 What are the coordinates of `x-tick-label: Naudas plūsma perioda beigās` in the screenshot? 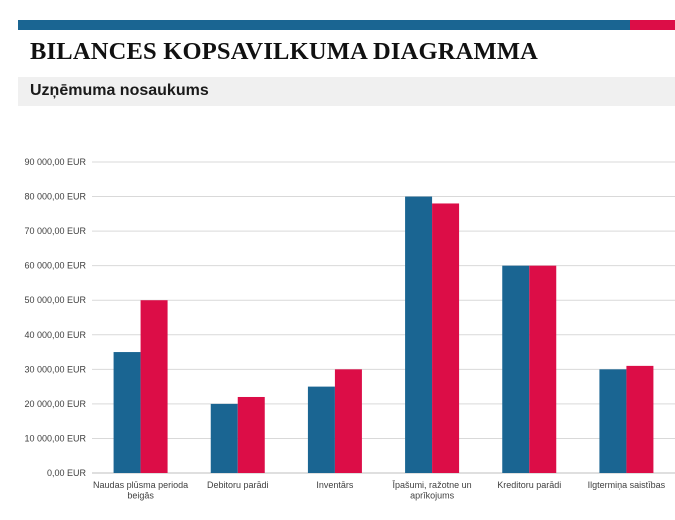 It's located at (140, 490).